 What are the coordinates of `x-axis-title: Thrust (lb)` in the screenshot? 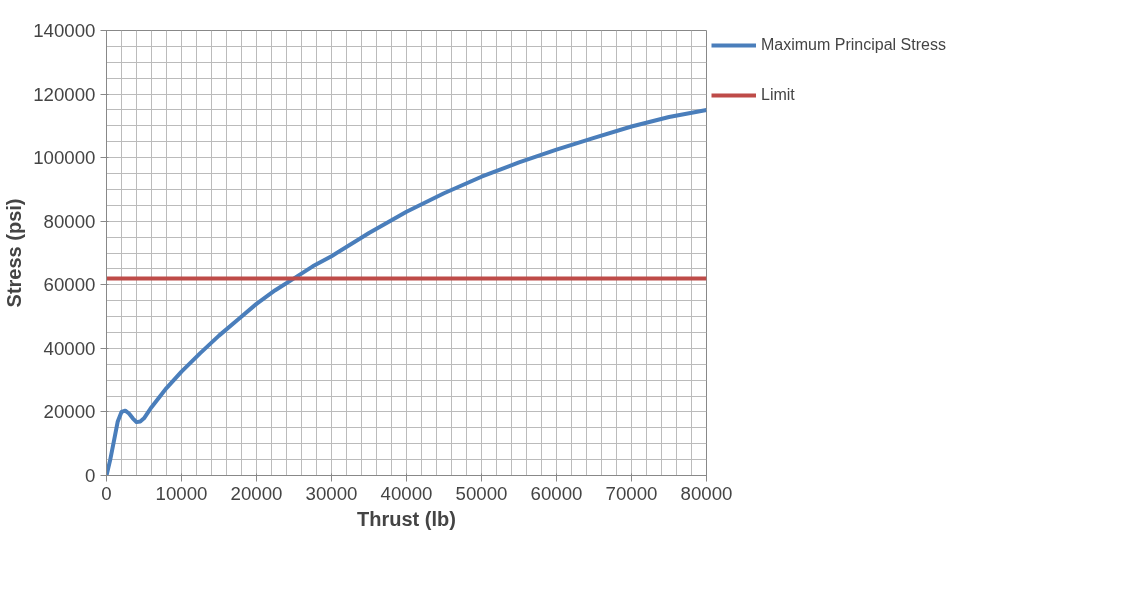 It's located at (406, 518).